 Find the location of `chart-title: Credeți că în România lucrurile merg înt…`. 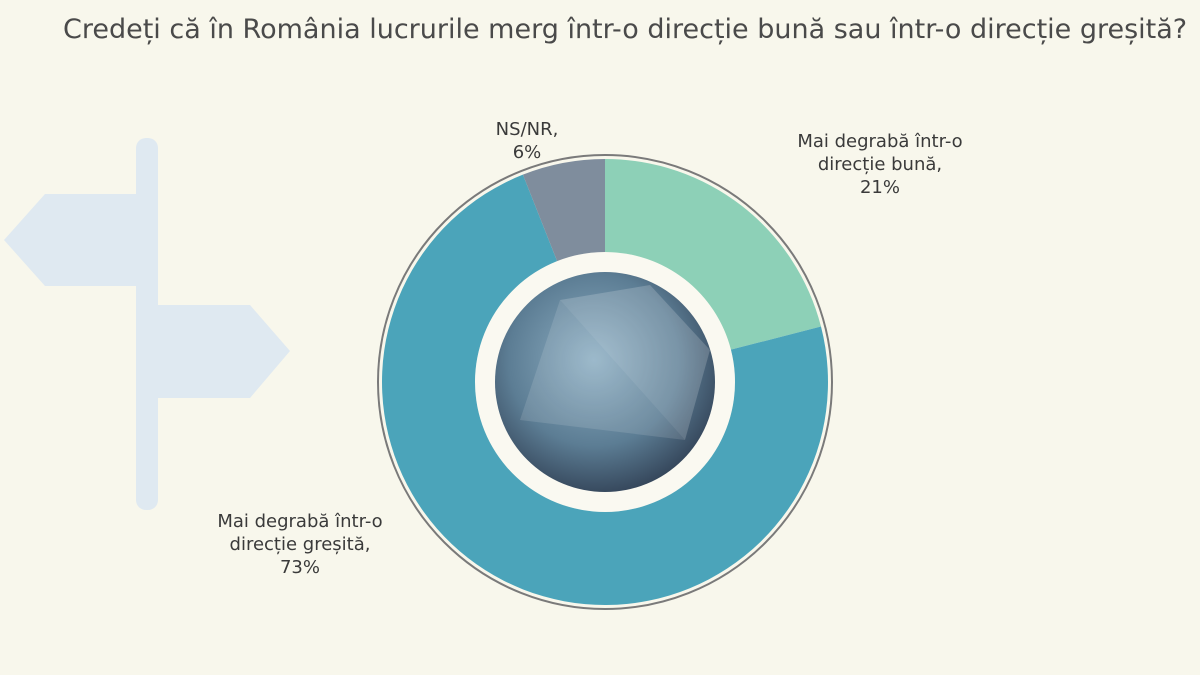

chart-title: Credeți că în România lucrurile merg înt… is located at coordinates (625, 29).